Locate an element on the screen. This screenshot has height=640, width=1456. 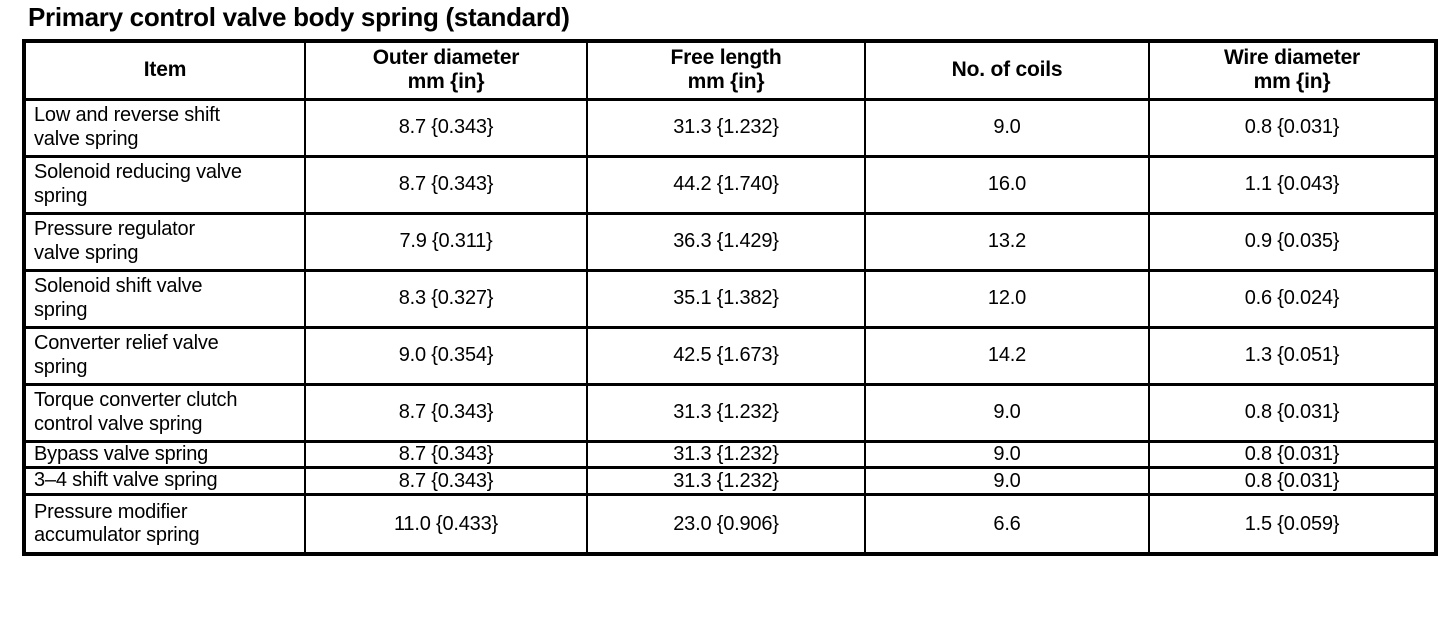
free-length-cell: 36.3 {1.429} is located at coordinates (726, 241).